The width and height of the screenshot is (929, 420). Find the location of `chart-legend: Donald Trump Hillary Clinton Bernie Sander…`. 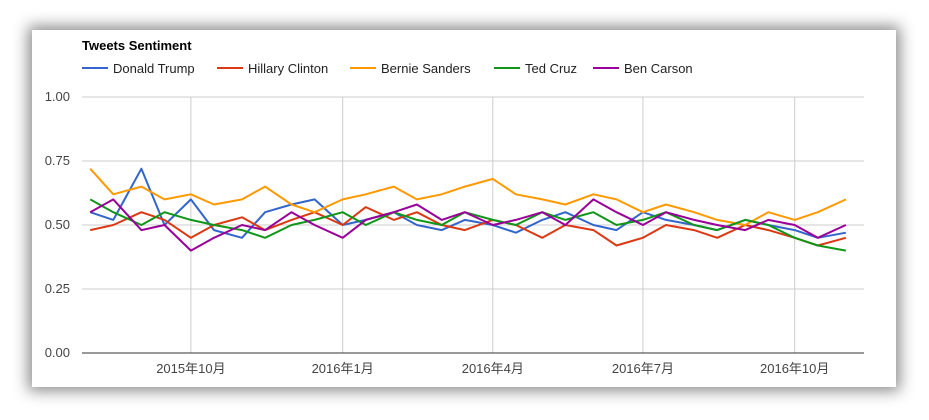

chart-legend: Donald Trump Hillary Clinton Bernie Sander… is located at coordinates (387, 68).